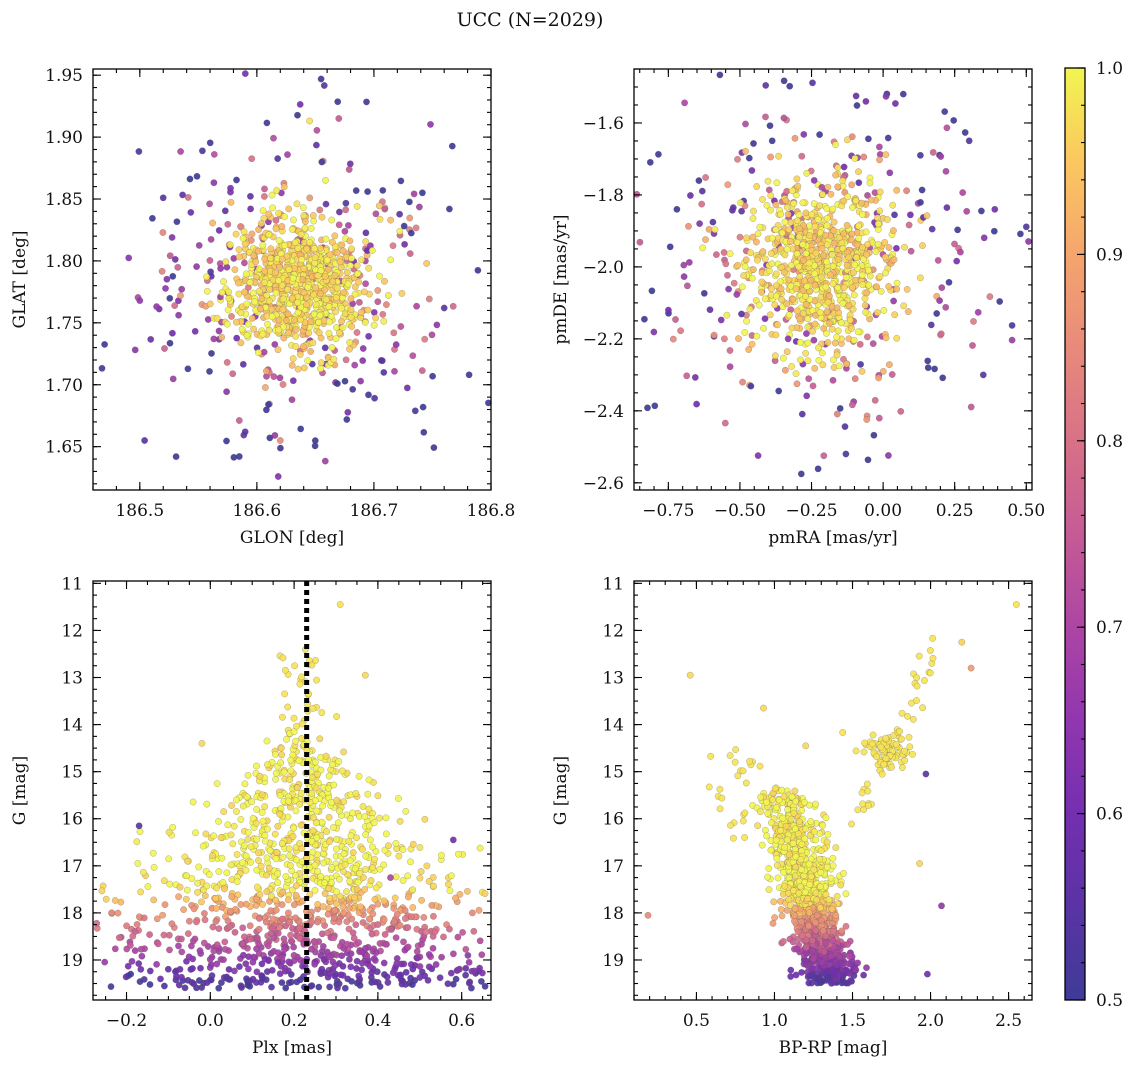  I want to click on y-tick-label: 19, so click(72, 961).